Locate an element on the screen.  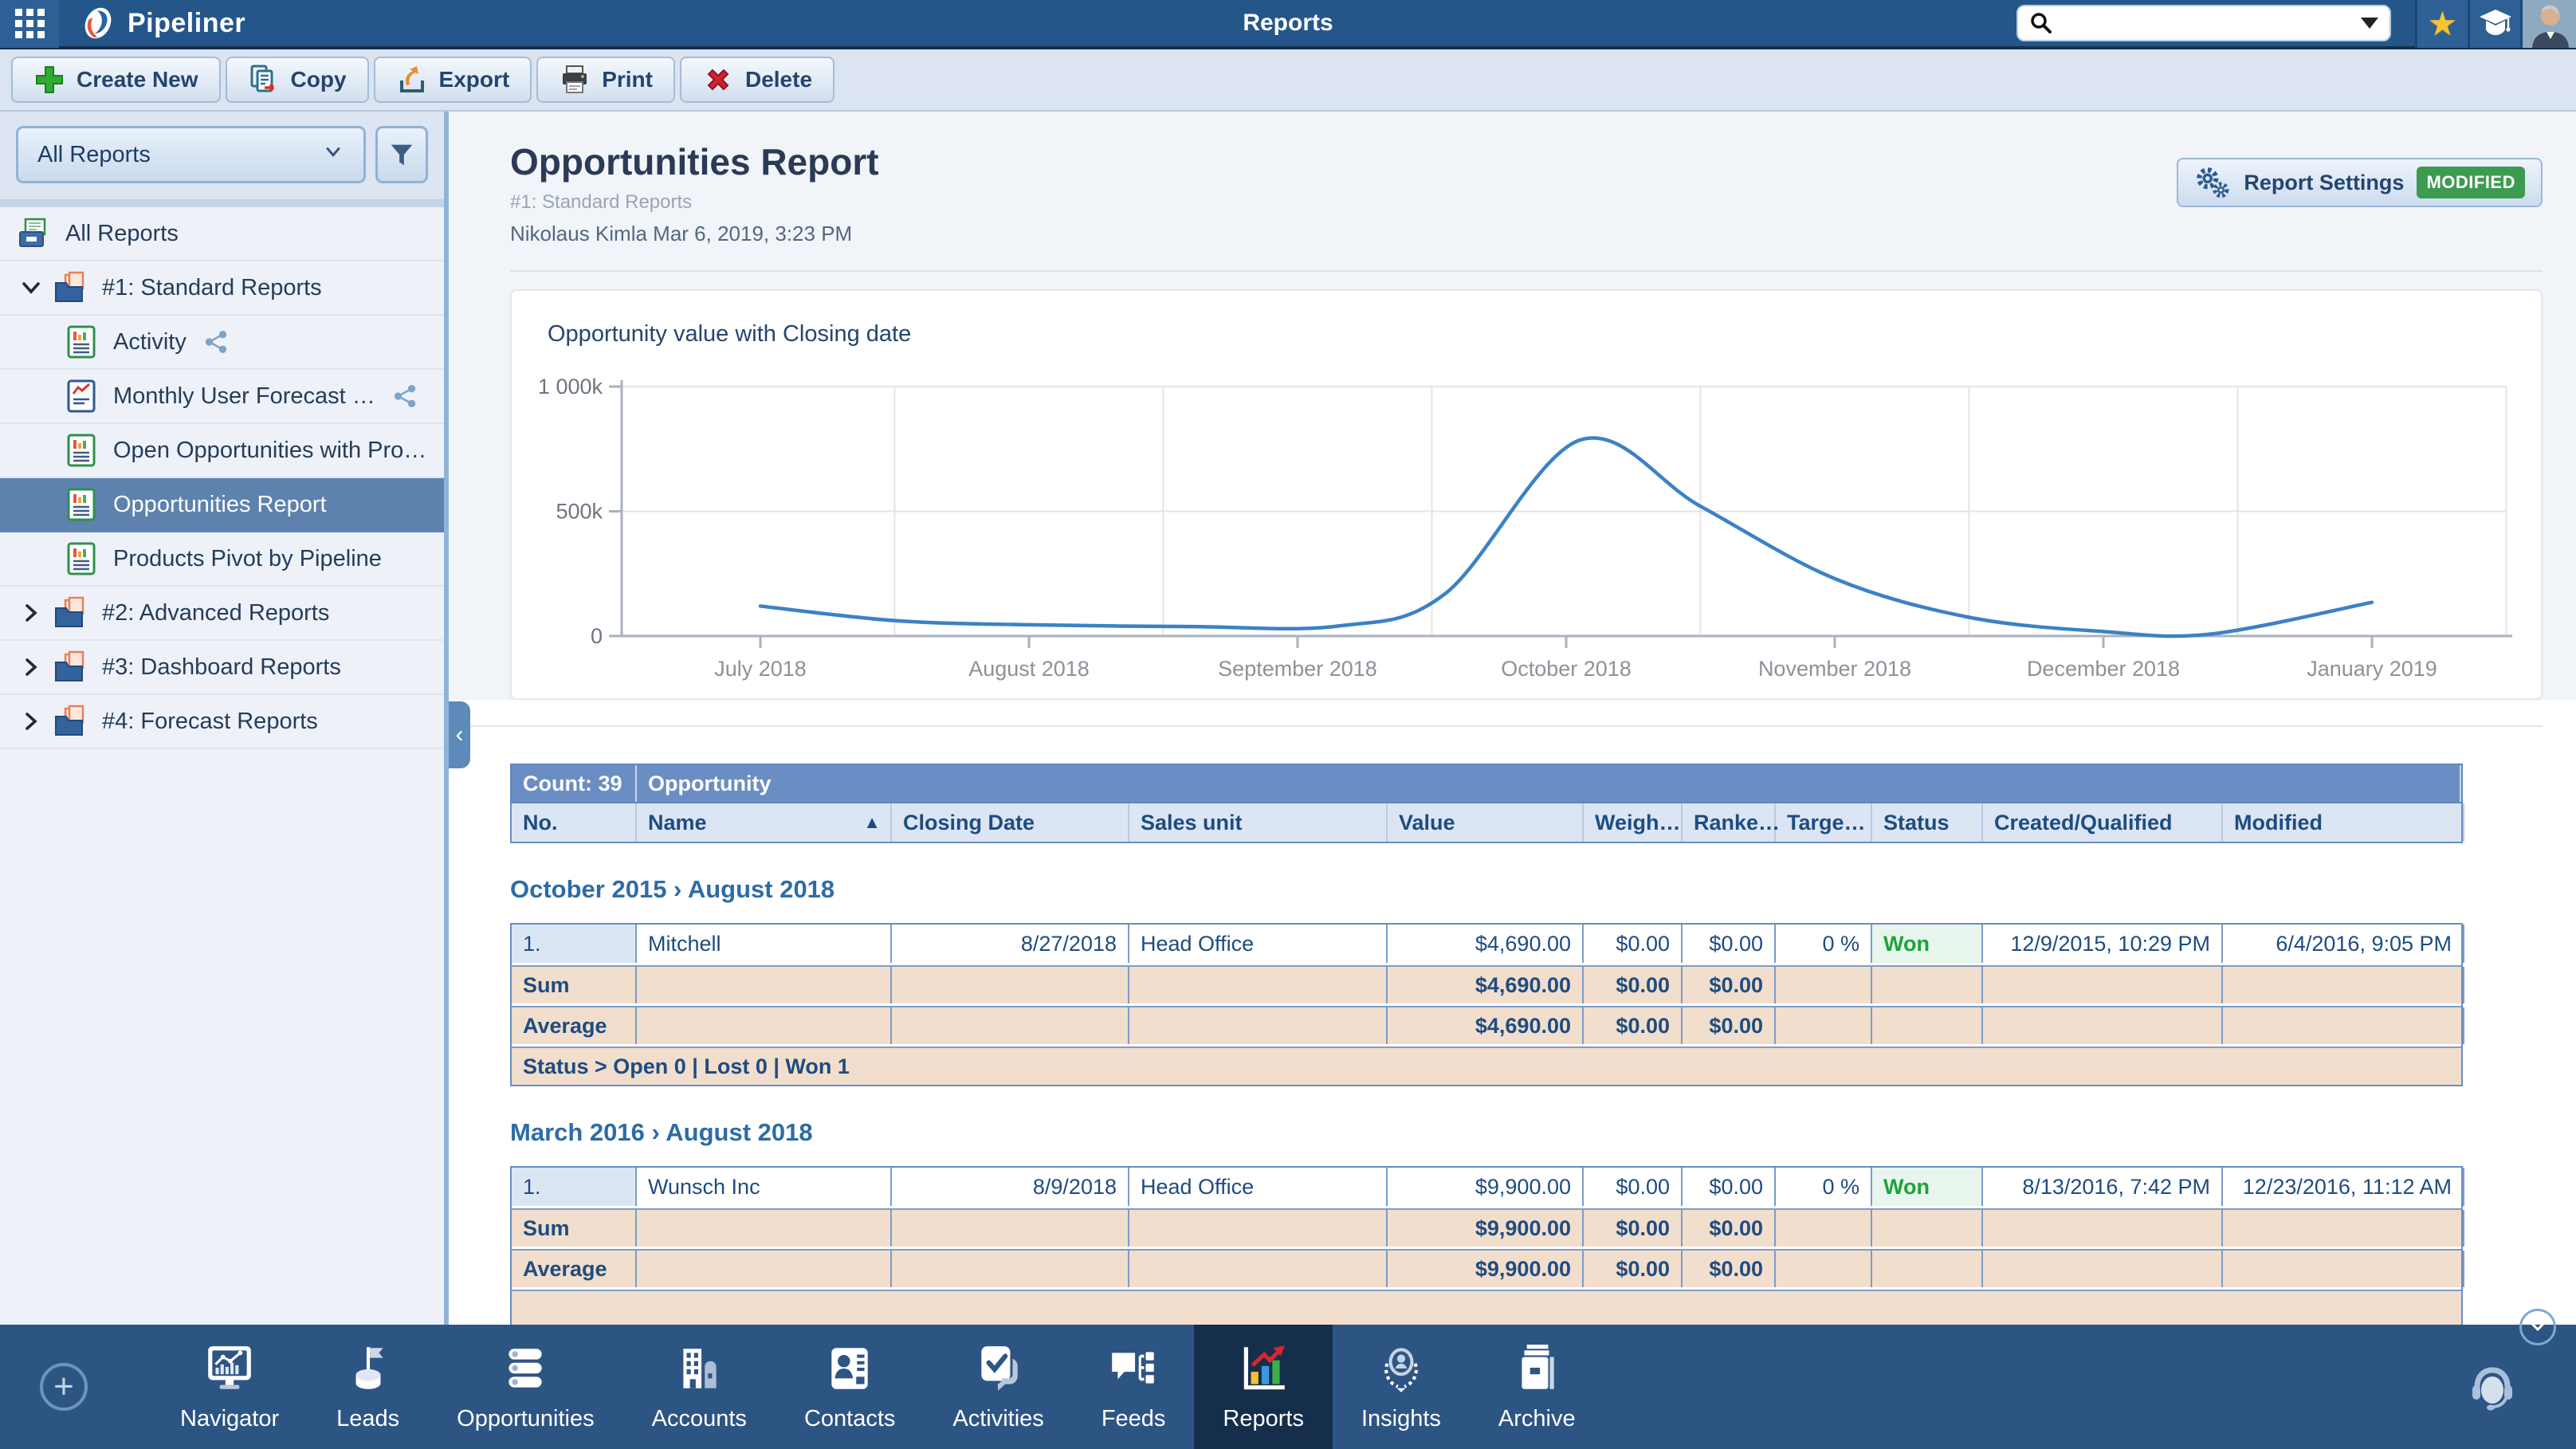
sidebar-item-4-forecast-reports: #4: Forecast Reports is located at coordinates (222, 722).